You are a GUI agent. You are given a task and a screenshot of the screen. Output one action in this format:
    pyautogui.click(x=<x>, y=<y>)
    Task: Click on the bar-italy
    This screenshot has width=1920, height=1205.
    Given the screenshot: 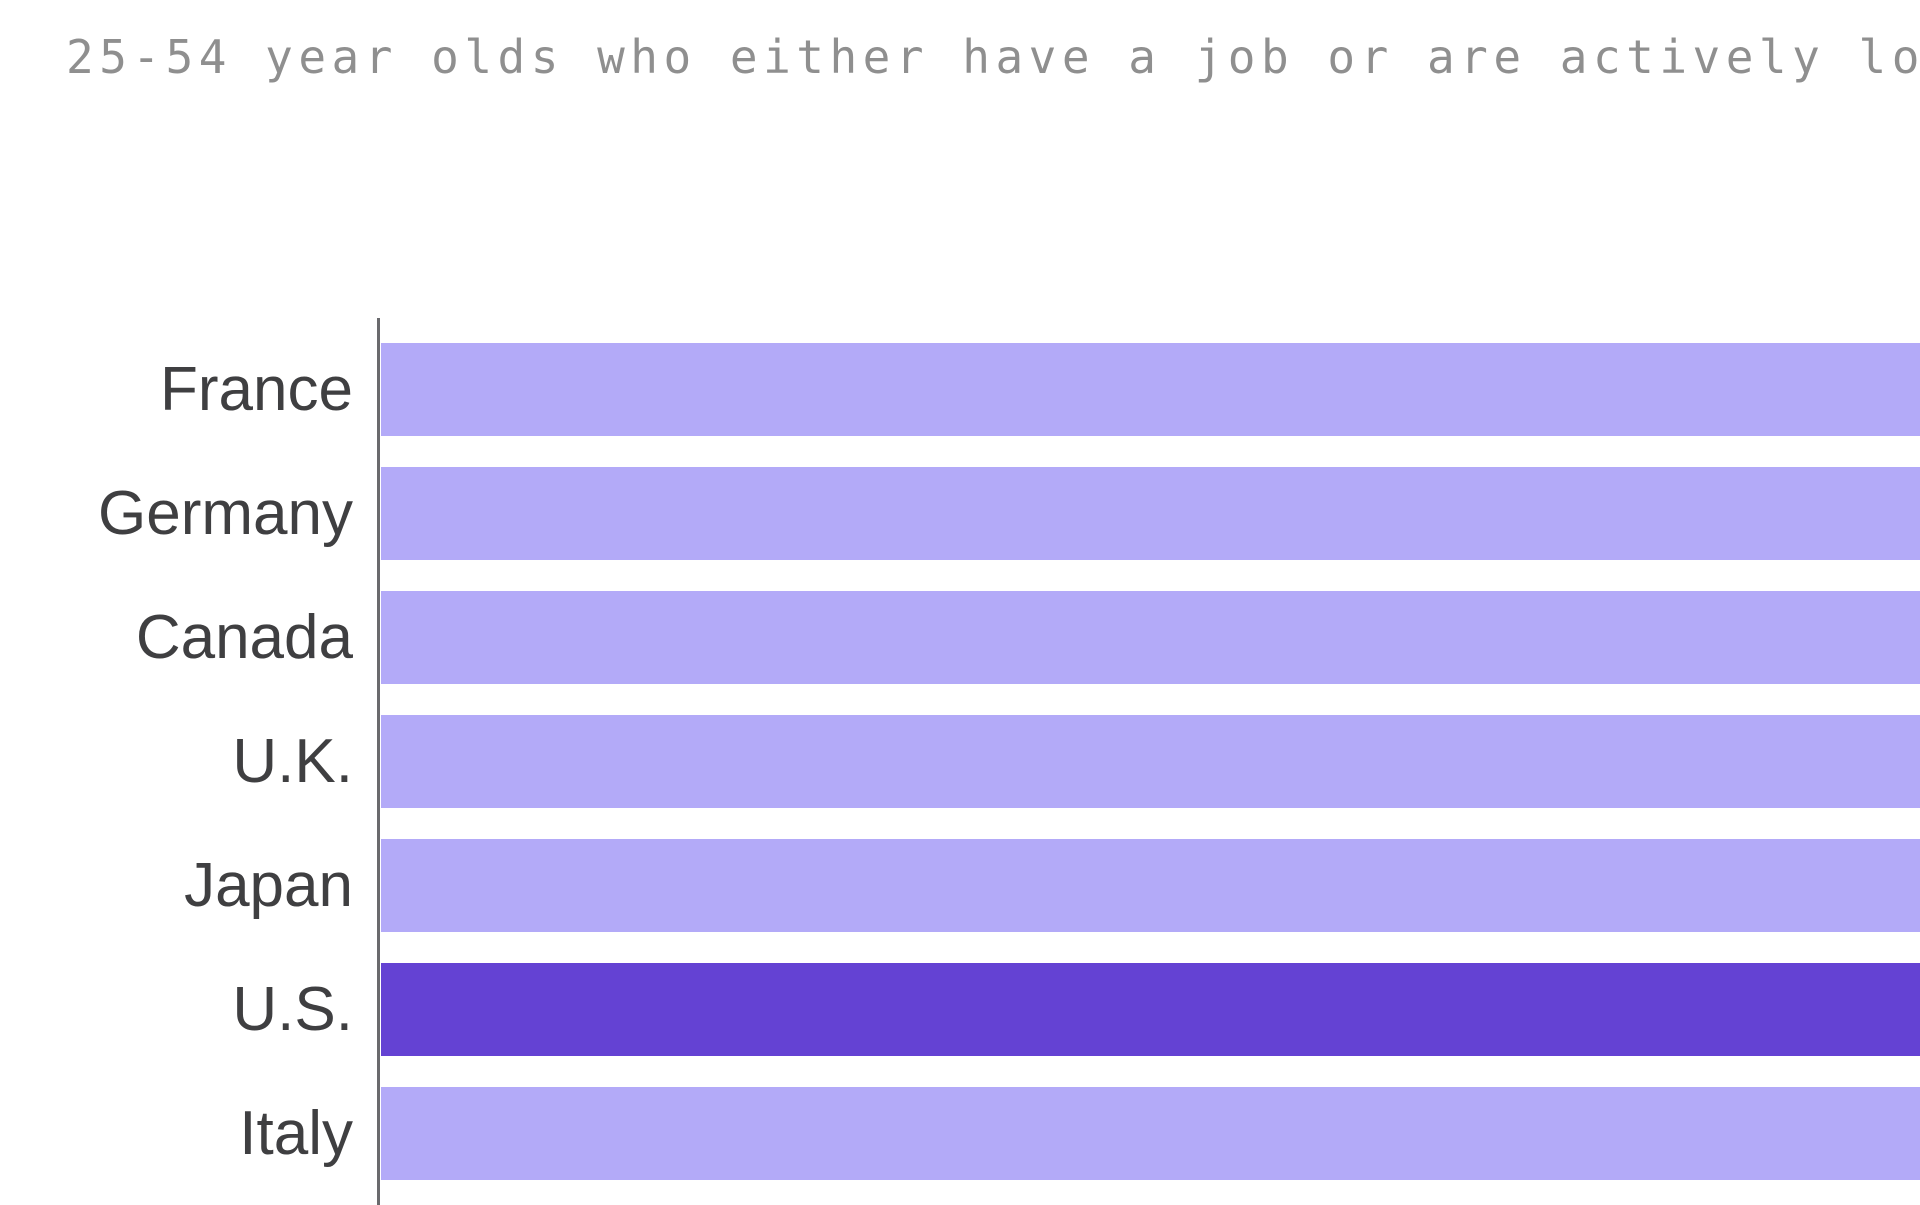 What is the action you would take?
    pyautogui.click(x=1150, y=1133)
    